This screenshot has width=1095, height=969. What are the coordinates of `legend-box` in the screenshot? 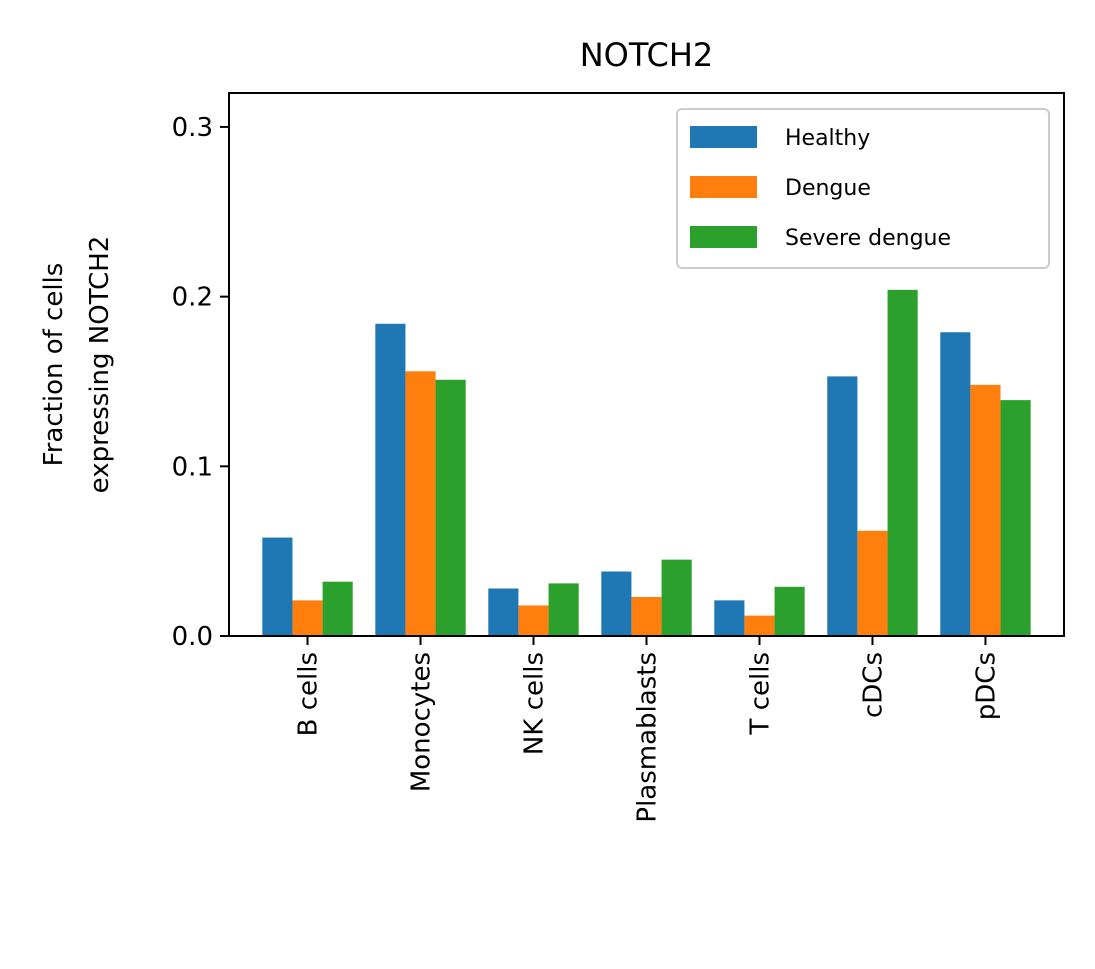 It's located at (863, 188).